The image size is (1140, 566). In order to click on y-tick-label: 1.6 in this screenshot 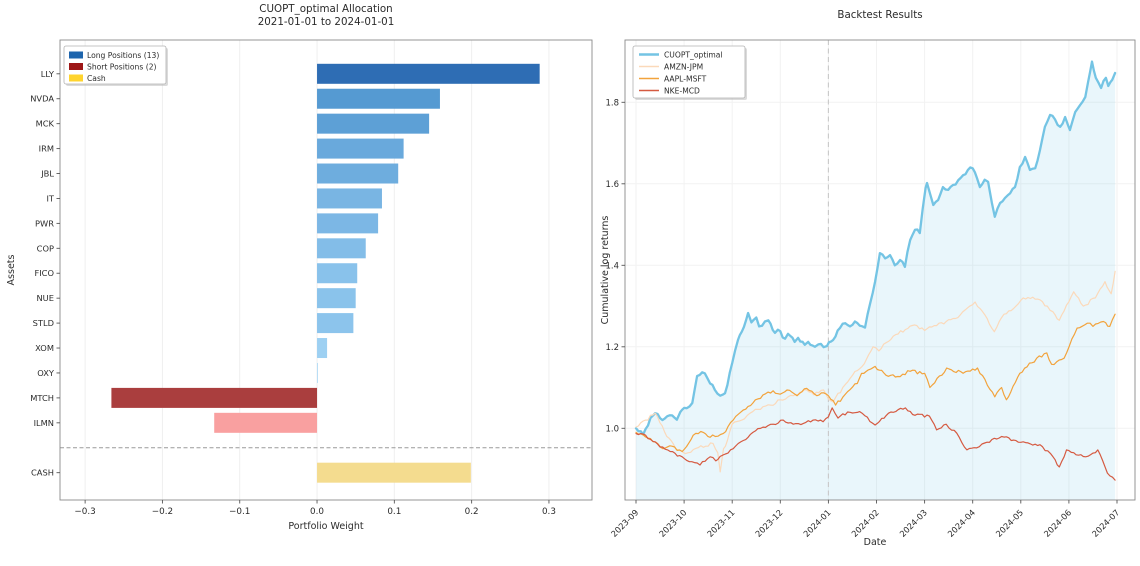, I will do `click(612, 185)`.